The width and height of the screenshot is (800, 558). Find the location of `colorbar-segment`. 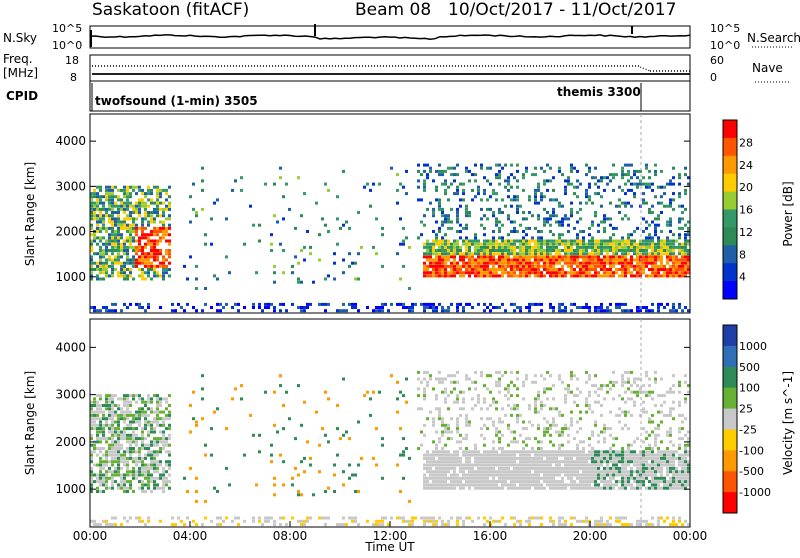

colorbar-segment is located at coordinates (730, 398).